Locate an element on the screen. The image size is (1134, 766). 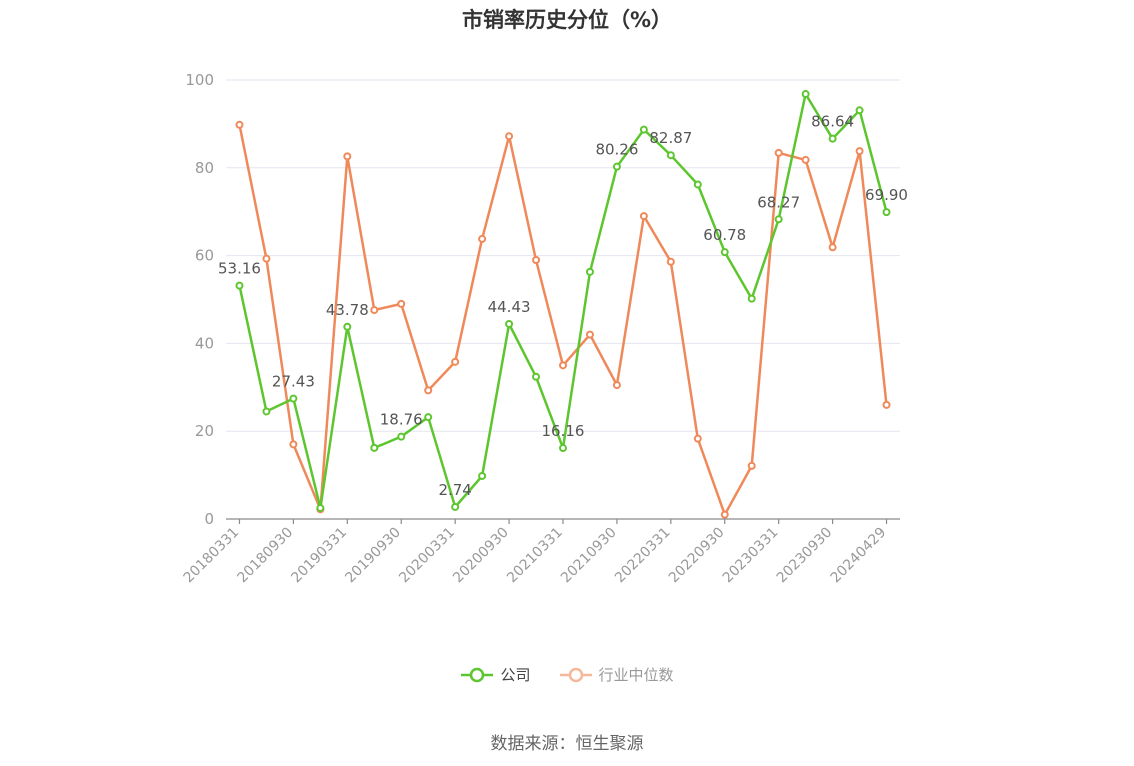
data-label: 27.43 is located at coordinates (293, 382).